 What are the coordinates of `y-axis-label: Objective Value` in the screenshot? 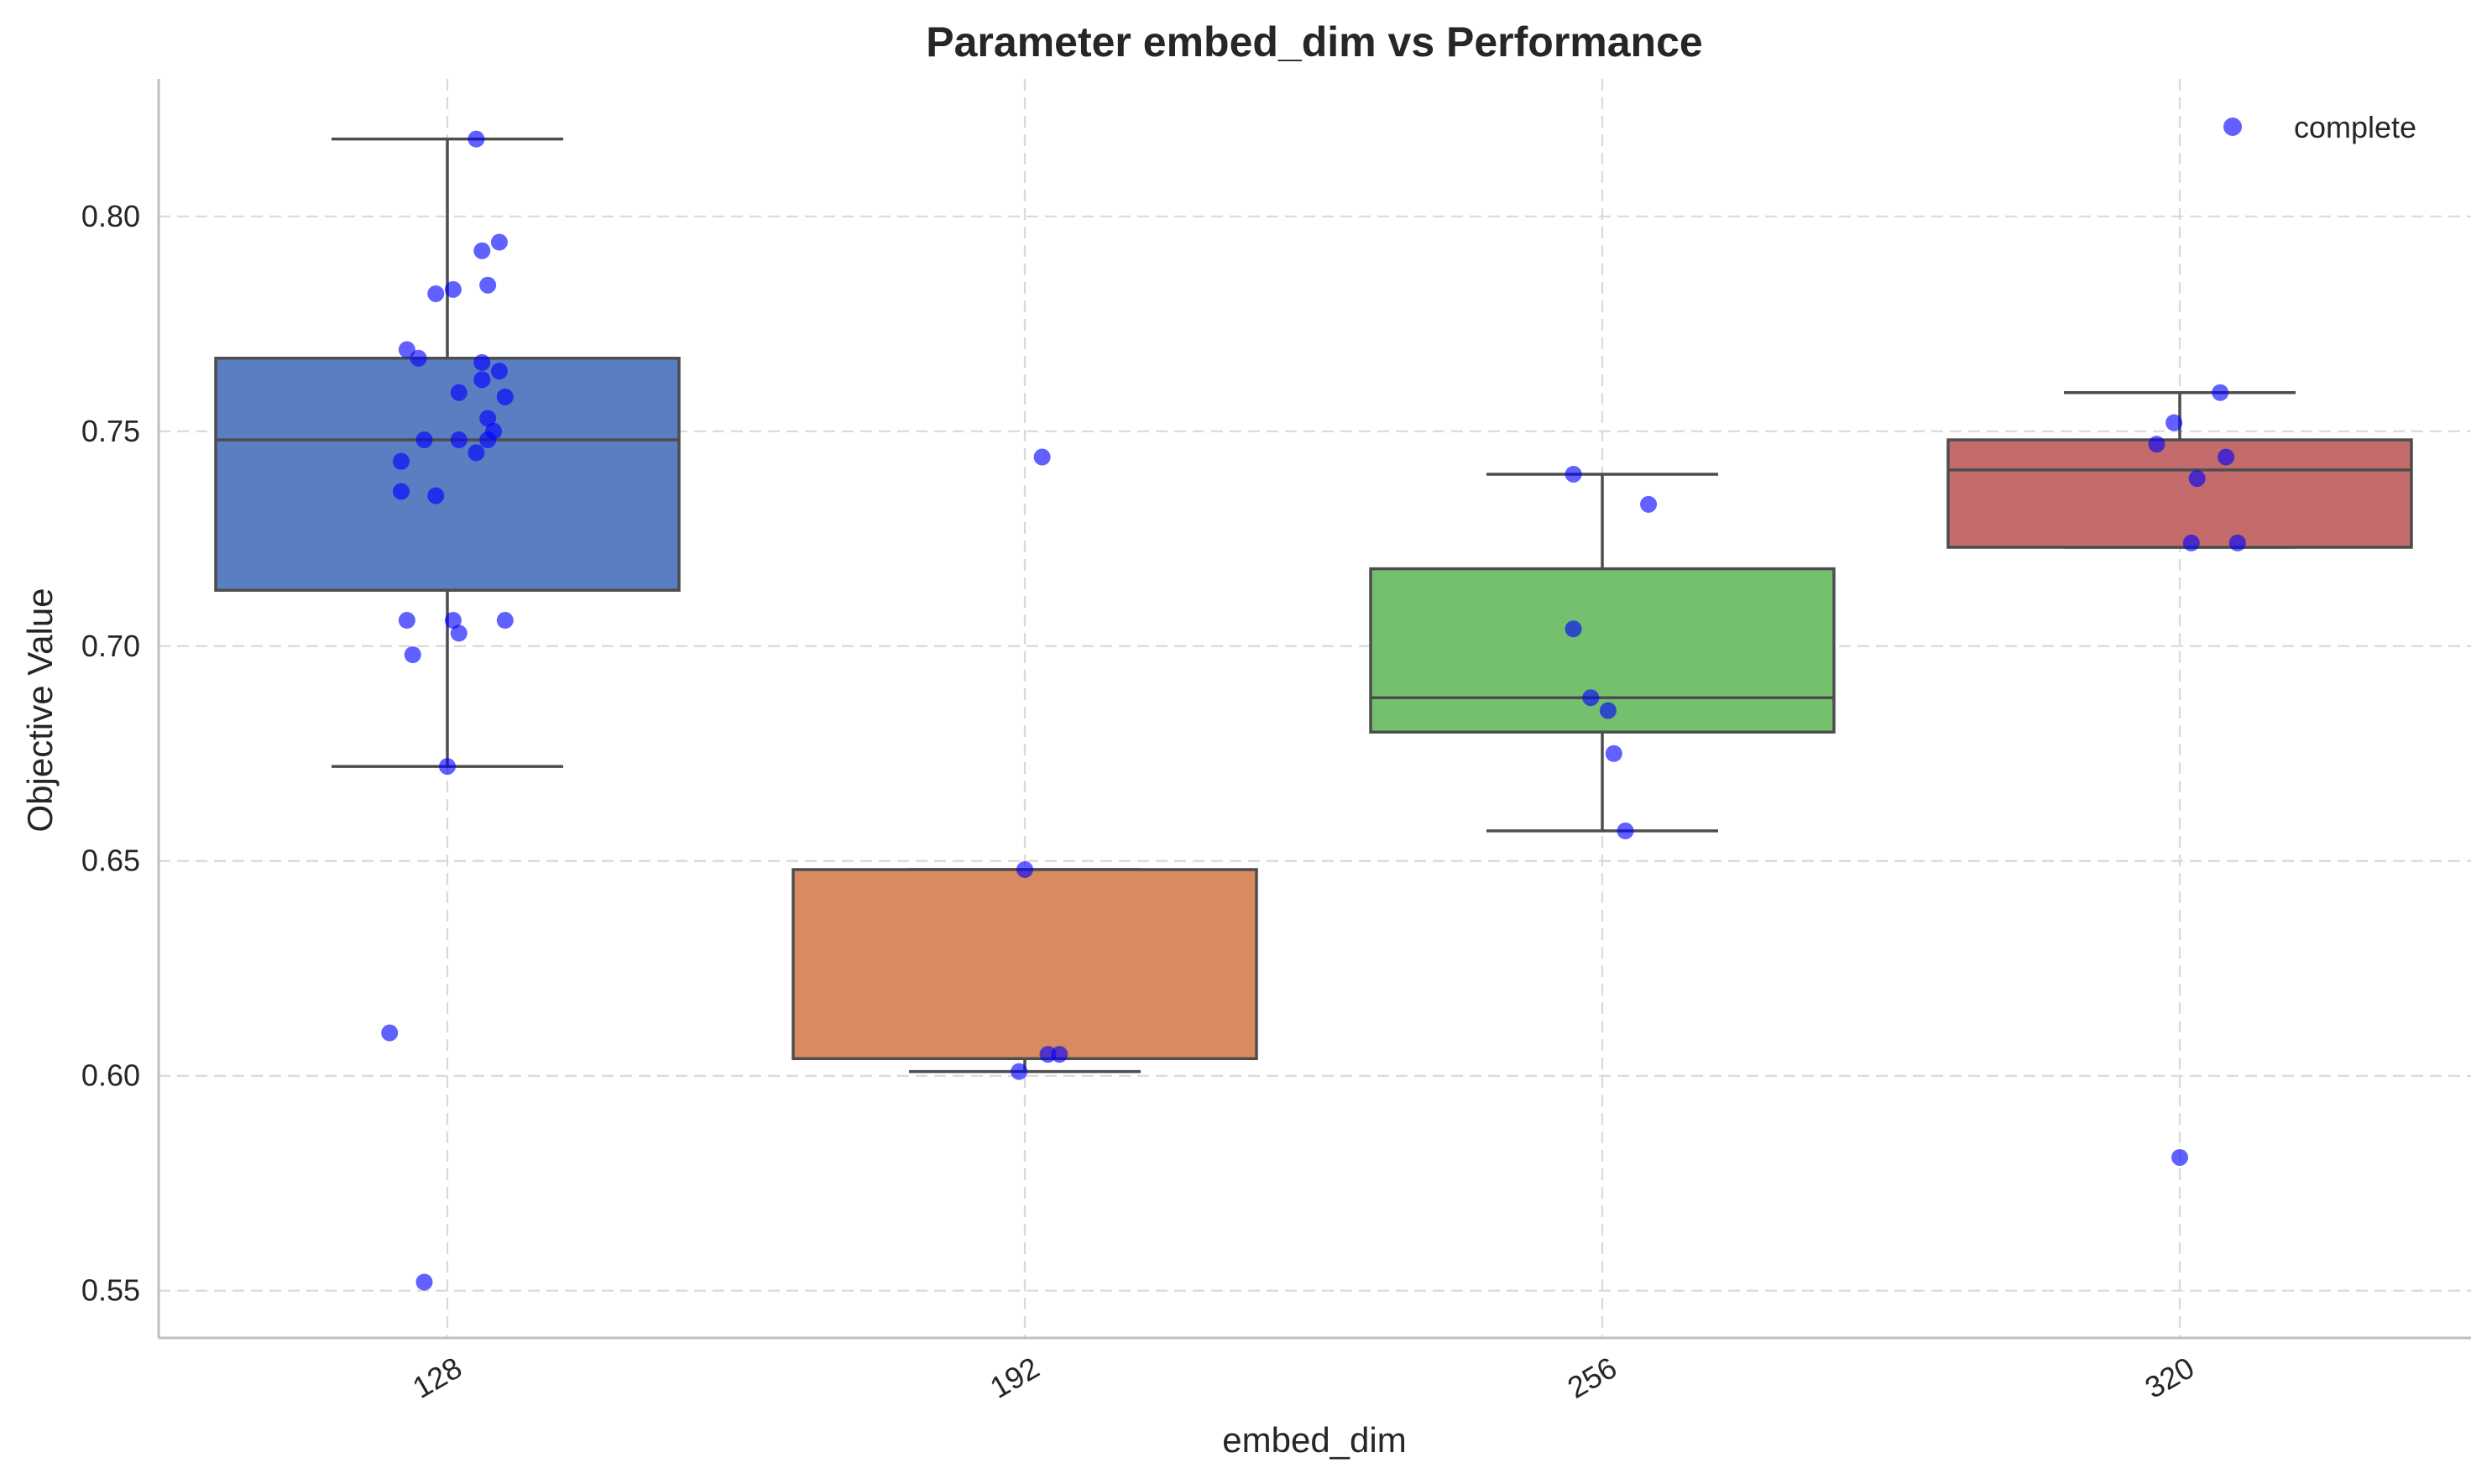 It's located at (40, 710).